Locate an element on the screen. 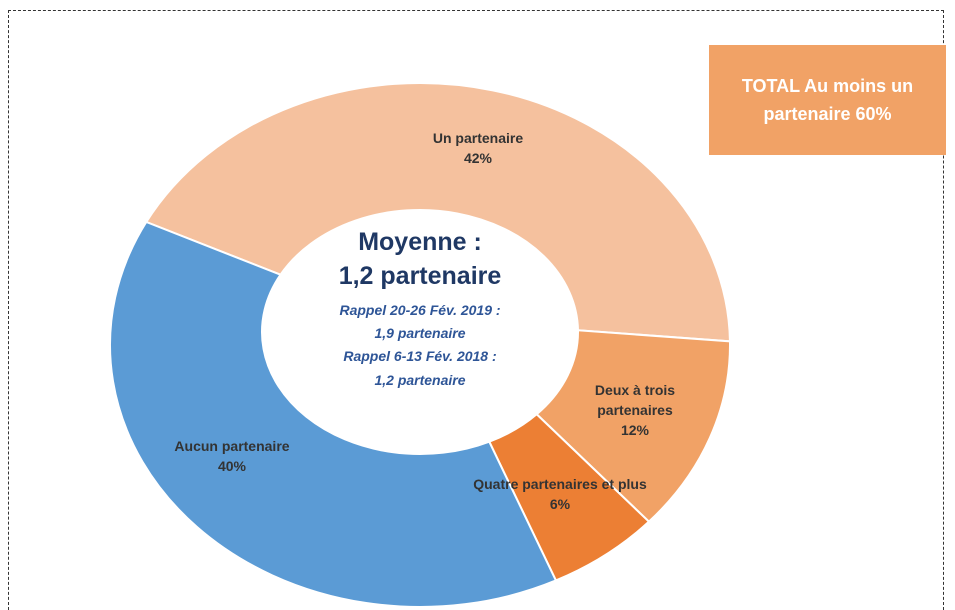 The height and width of the screenshot is (610, 955). slice-label: Aucun partenaire is located at coordinates (232, 446).